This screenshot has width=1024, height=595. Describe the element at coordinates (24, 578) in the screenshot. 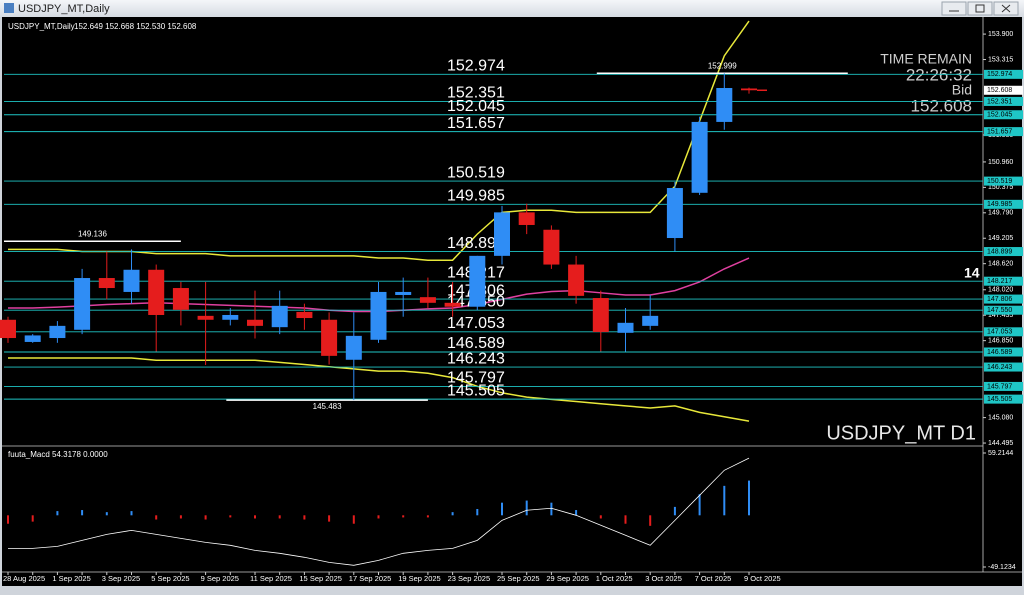

I see `x-tick-label: 28 Aug 2025` at that location.